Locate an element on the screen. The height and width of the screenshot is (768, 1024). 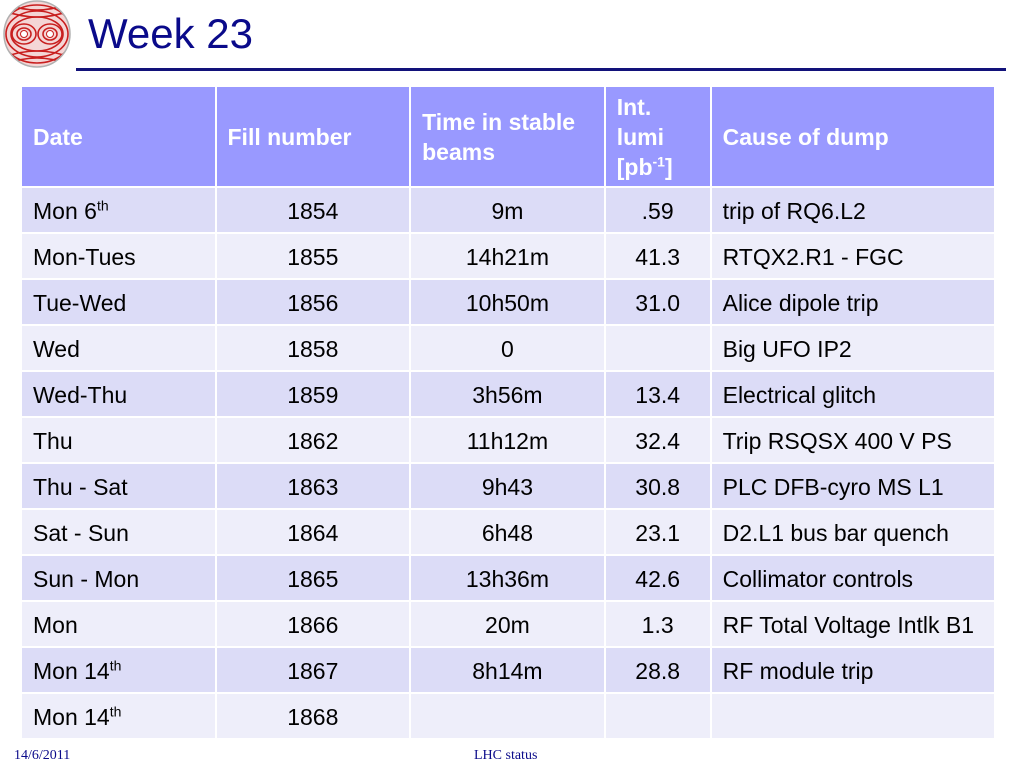
cell-date: Sat - Sun is located at coordinates (118, 532).